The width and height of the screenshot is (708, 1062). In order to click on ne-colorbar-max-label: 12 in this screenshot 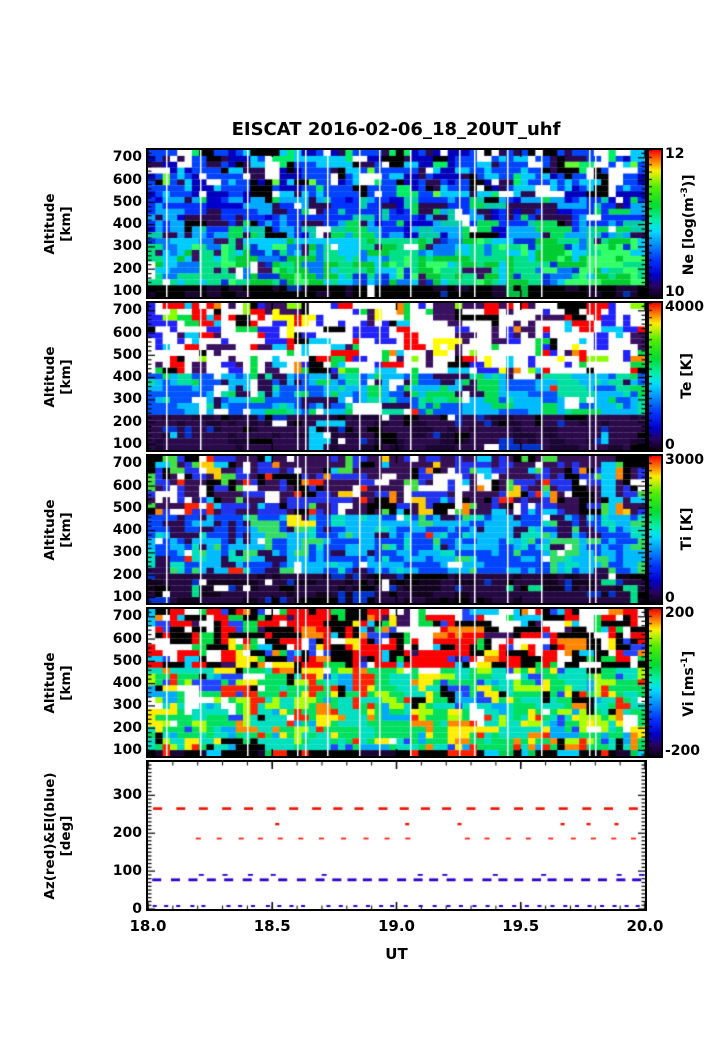, I will do `click(675, 154)`.